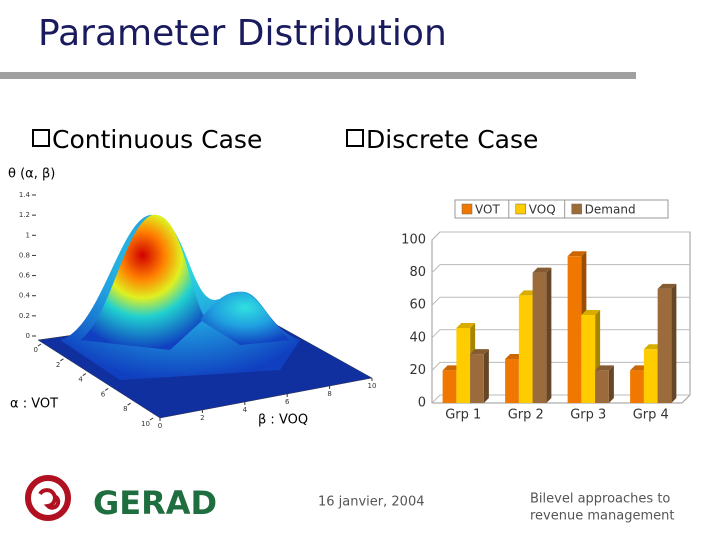  I want to click on z-tick-label: 1, so click(28, 235).